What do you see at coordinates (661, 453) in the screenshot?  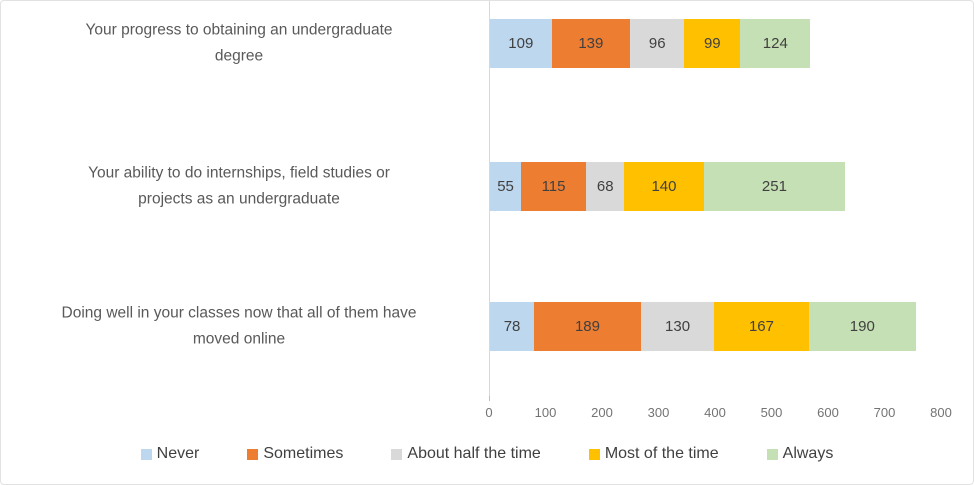 I see `legend-label: Most of the time` at bounding box center [661, 453].